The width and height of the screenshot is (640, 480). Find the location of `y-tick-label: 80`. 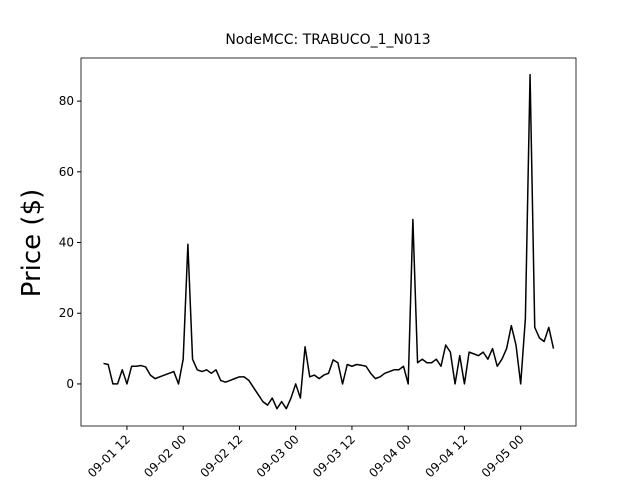

y-tick-label: 80 is located at coordinates (66, 101).